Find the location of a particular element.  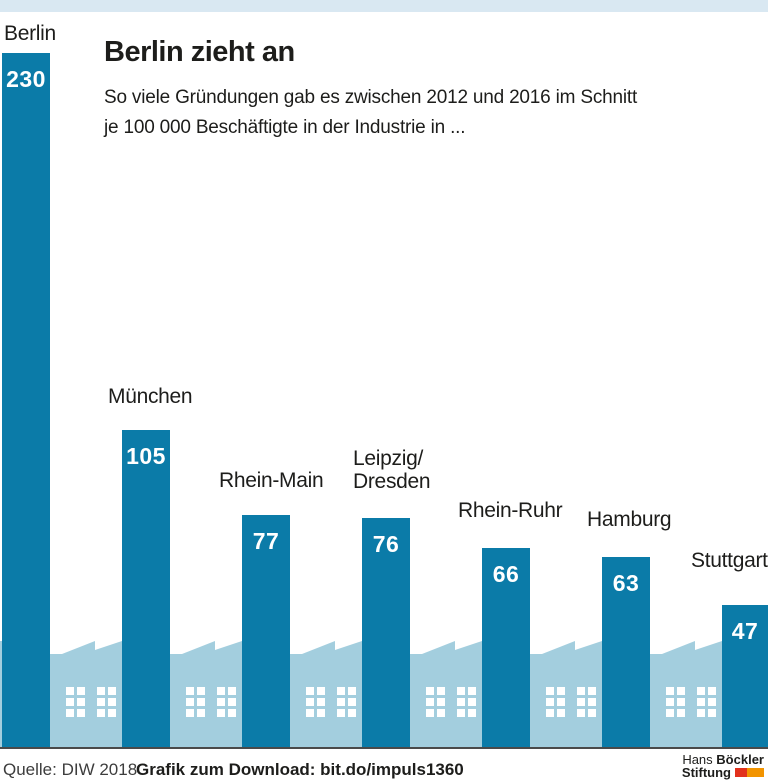

logo-line-2: Stiftung is located at coordinates (723, 772).